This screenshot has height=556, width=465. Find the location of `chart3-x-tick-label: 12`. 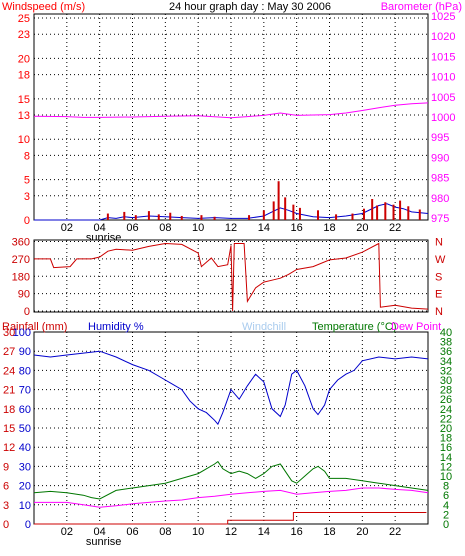

chart3-x-tick-label: 12 is located at coordinates (231, 532).